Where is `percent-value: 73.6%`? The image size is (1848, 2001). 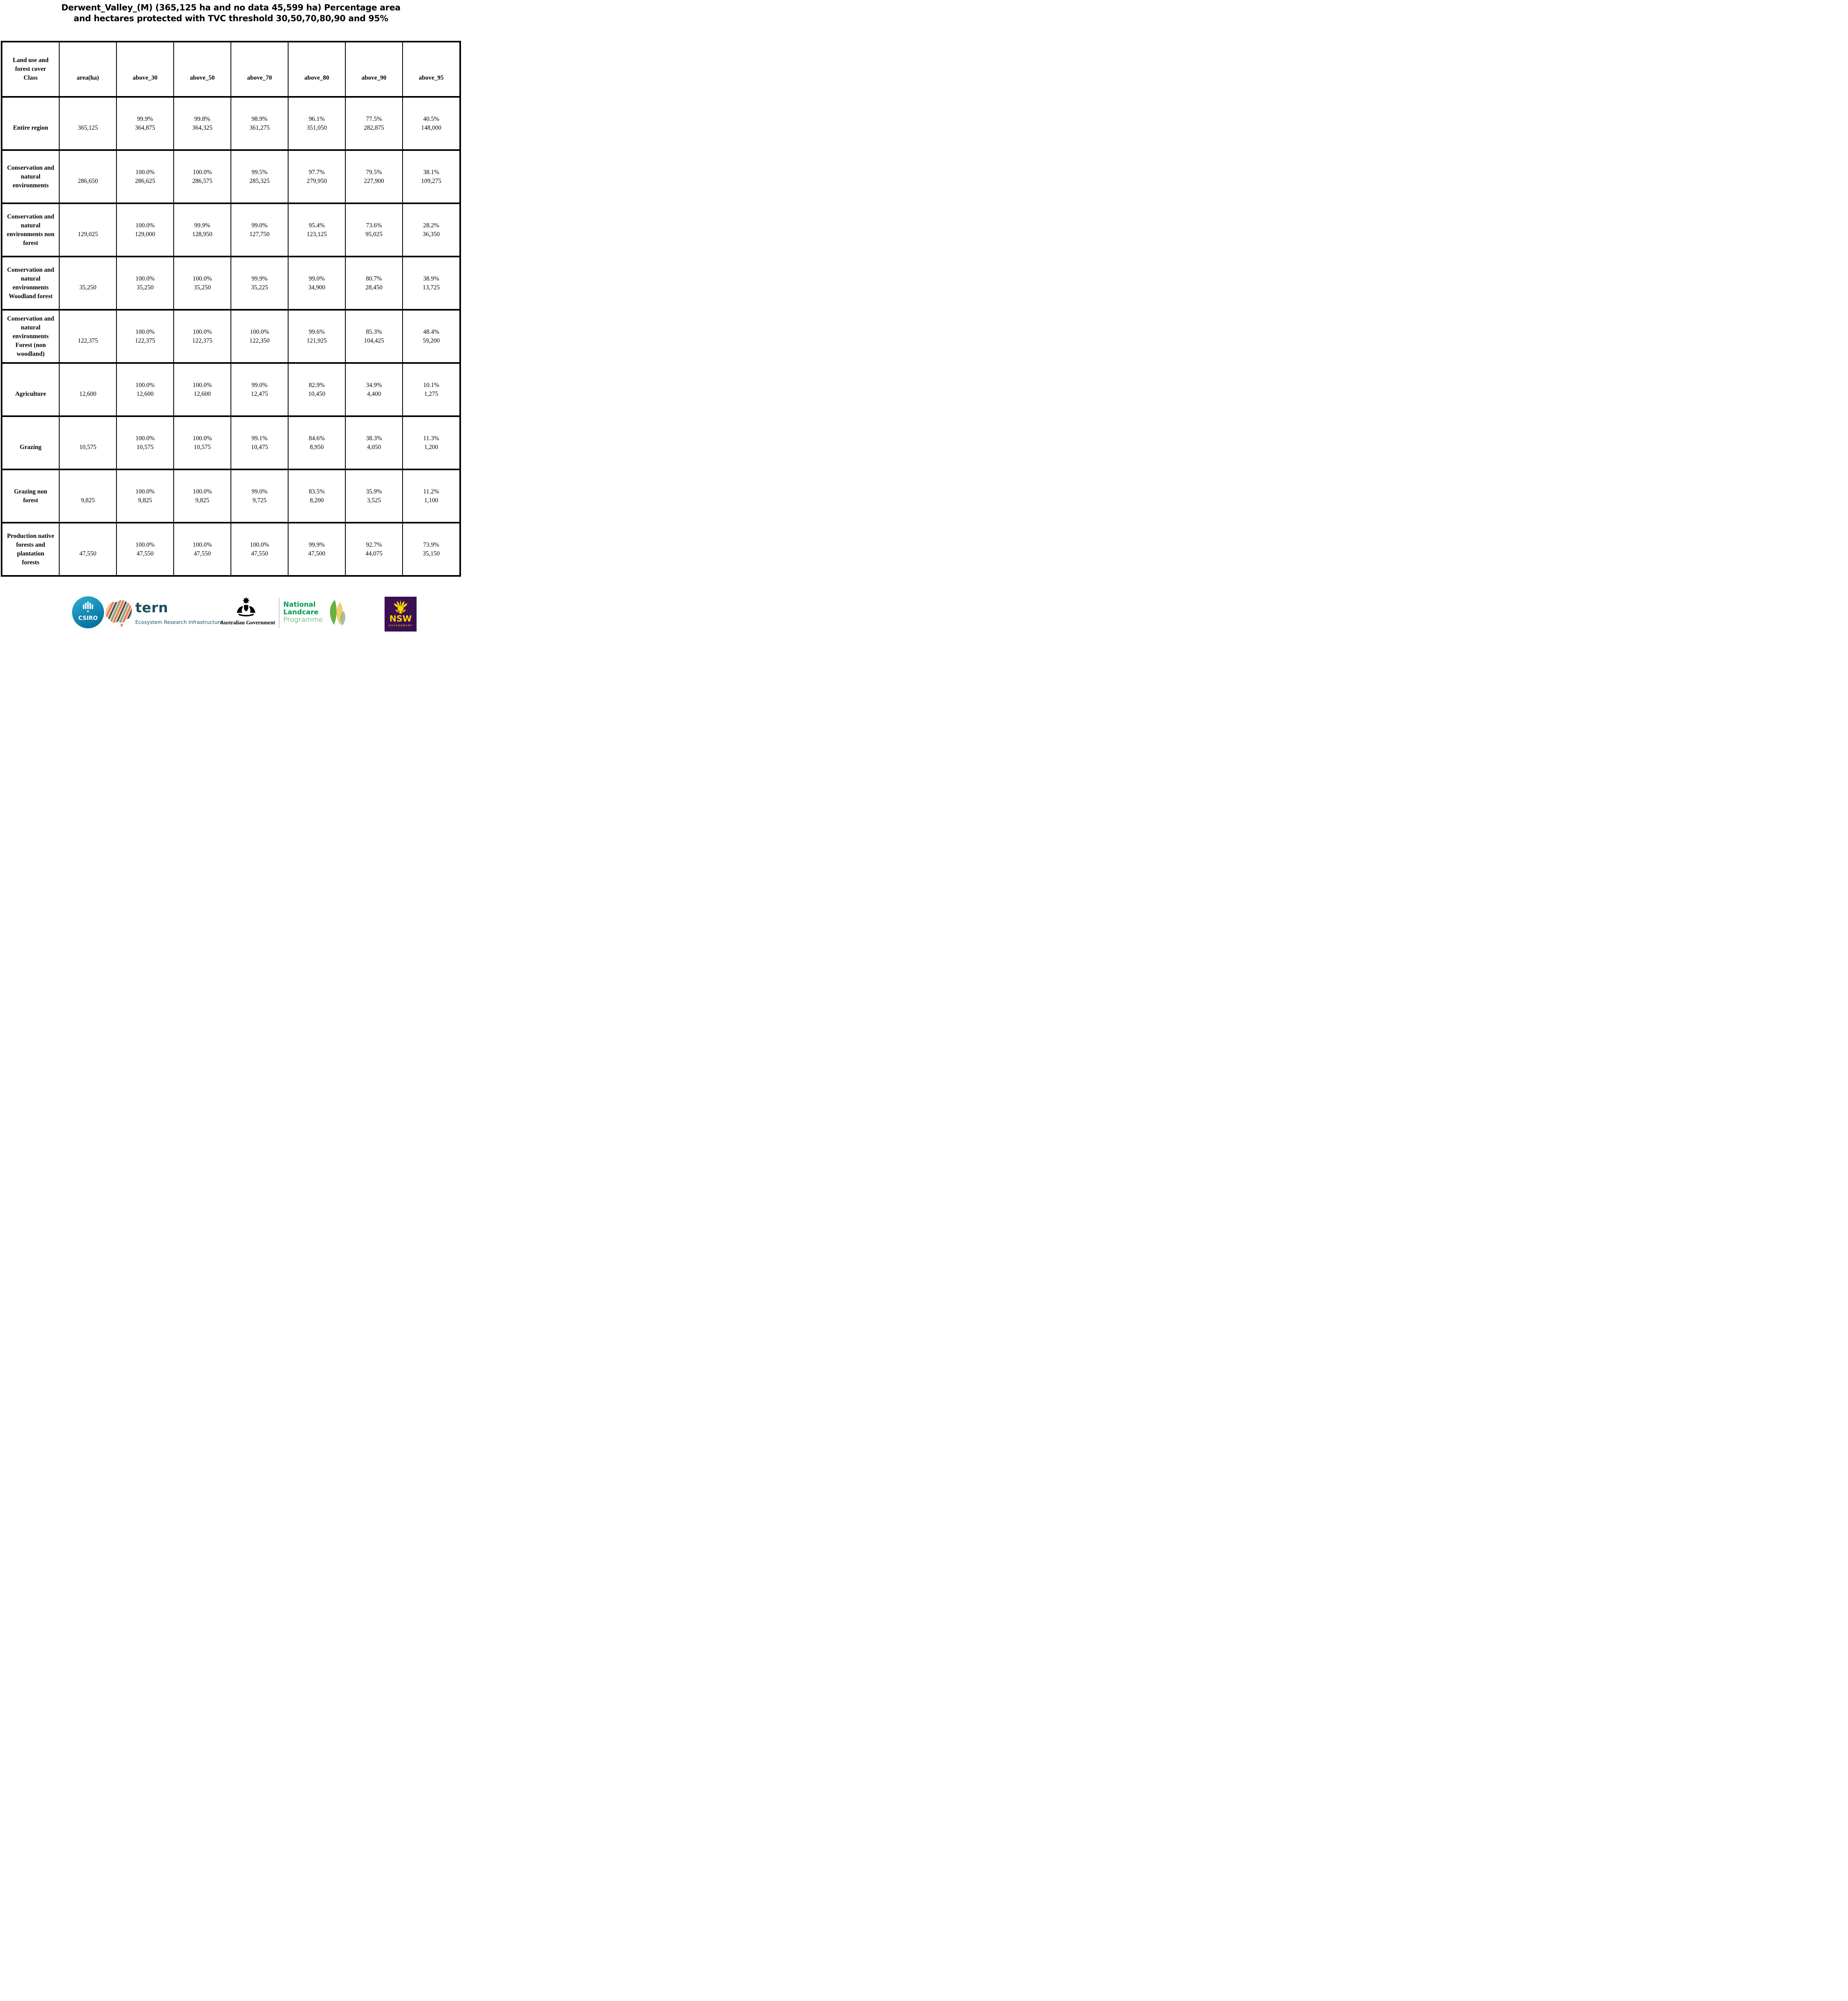 percent-value: 73.6% is located at coordinates (374, 225).